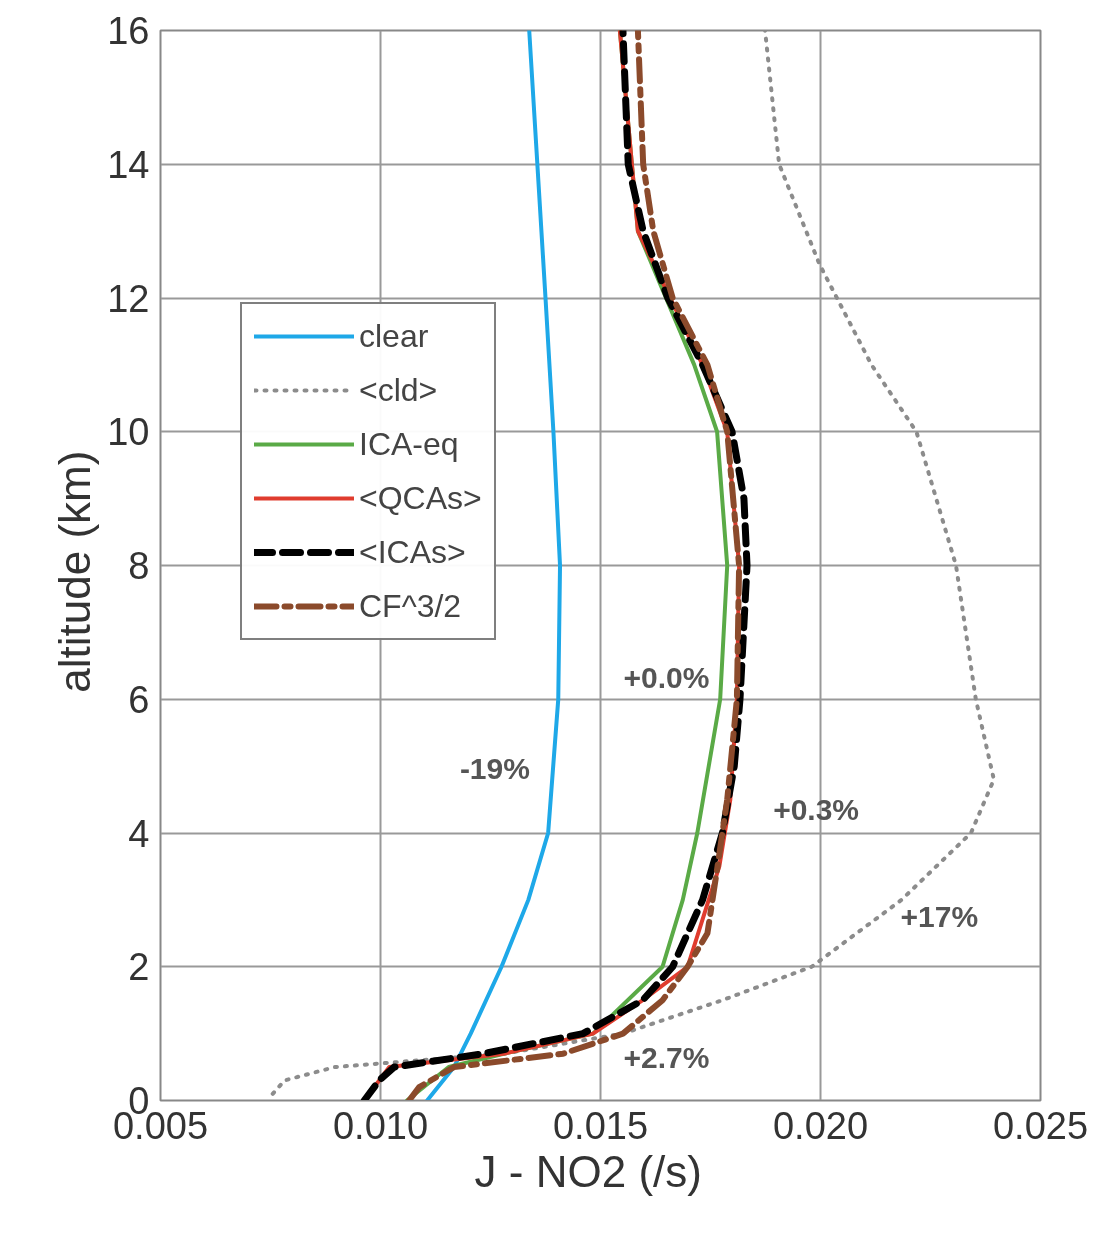 Image resolution: width=1104 pixels, height=1258 pixels. Describe the element at coordinates (380, 1125) in the screenshot. I see `x-tick-label: 0.010` at that location.